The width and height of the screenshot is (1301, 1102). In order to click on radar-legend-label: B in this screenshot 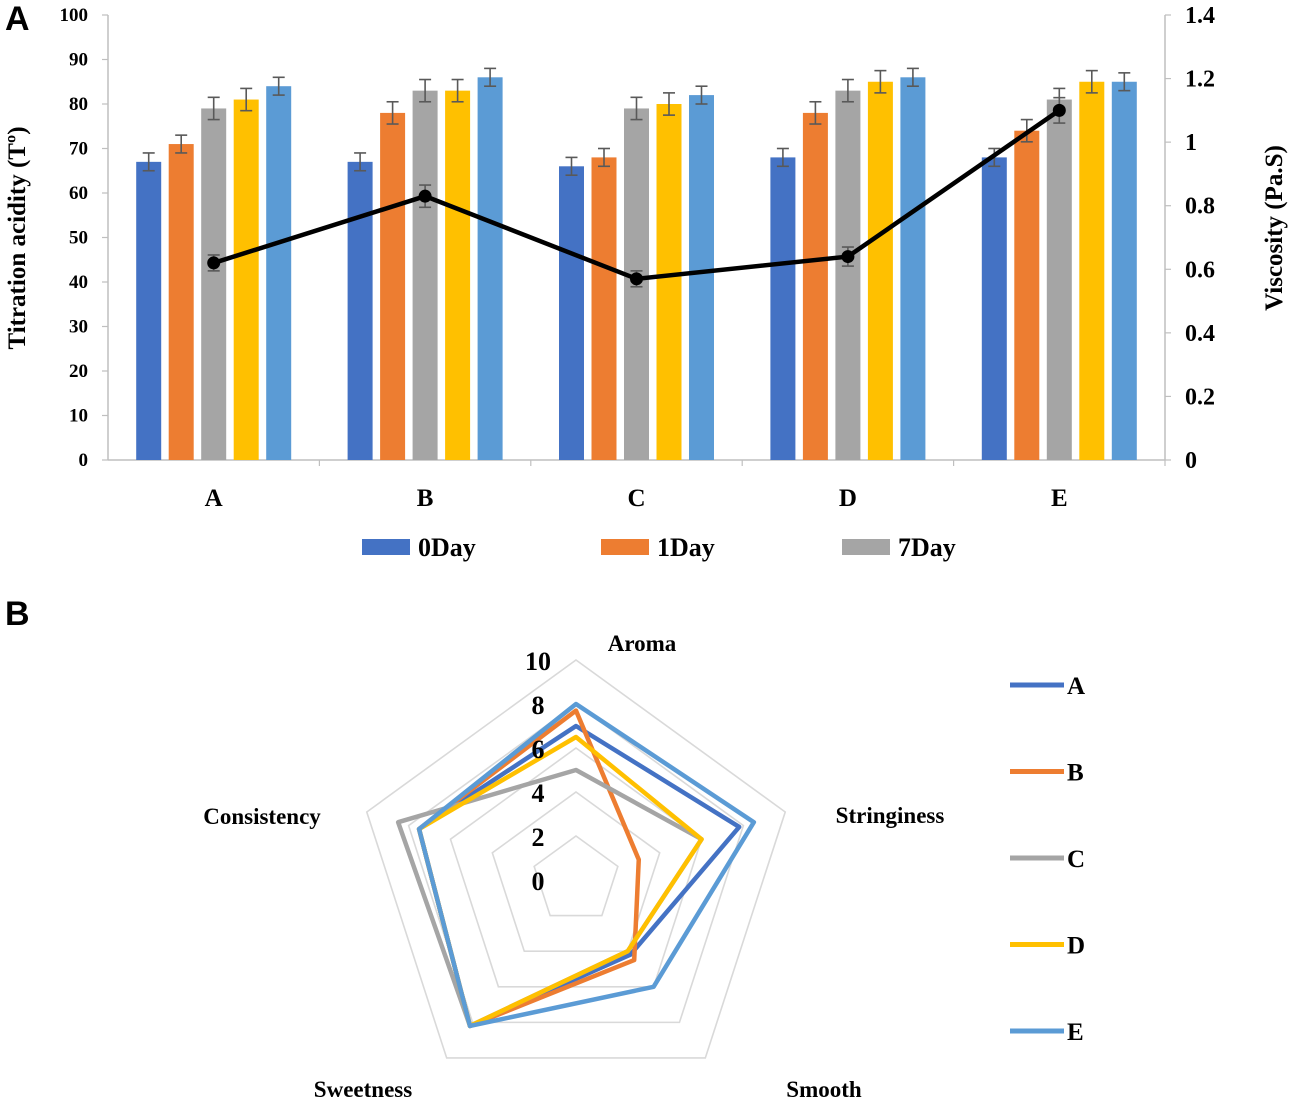, I will do `click(1075, 773)`.